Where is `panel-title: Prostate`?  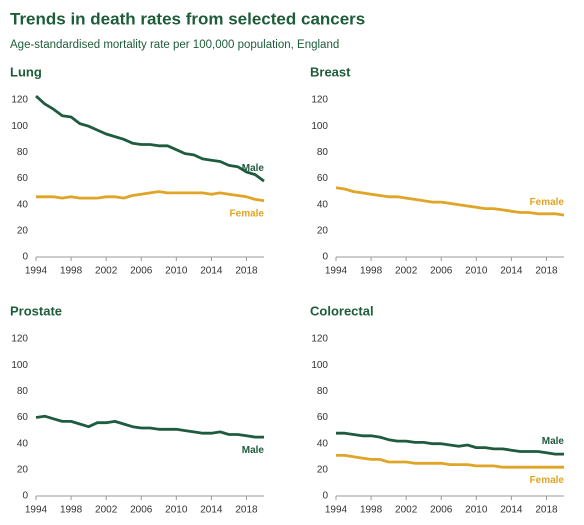
panel-title: Prostate is located at coordinates (36, 310).